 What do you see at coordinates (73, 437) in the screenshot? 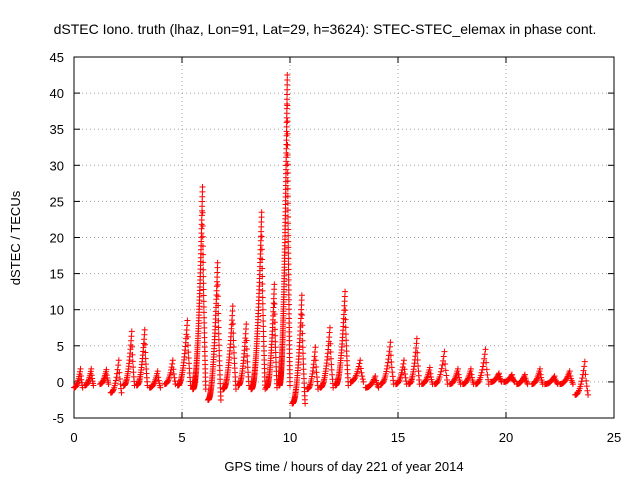
I see `x-tick-label: 0` at bounding box center [73, 437].